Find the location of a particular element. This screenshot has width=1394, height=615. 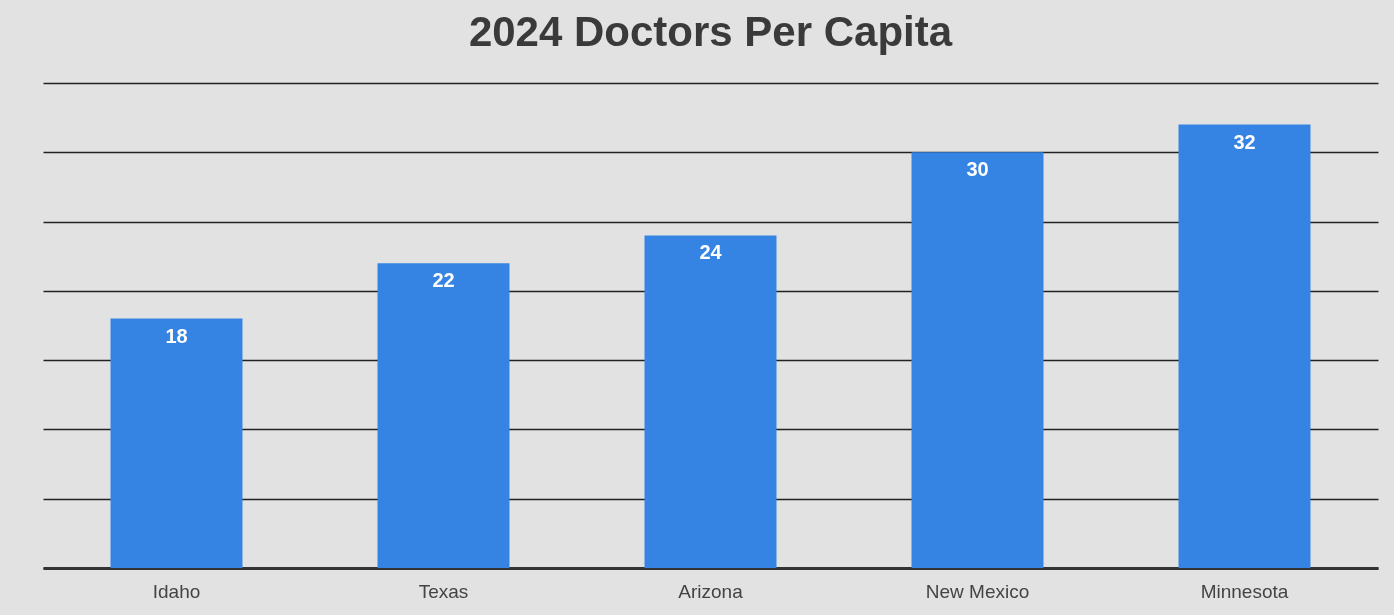

data-label: 32 is located at coordinates (1244, 141).